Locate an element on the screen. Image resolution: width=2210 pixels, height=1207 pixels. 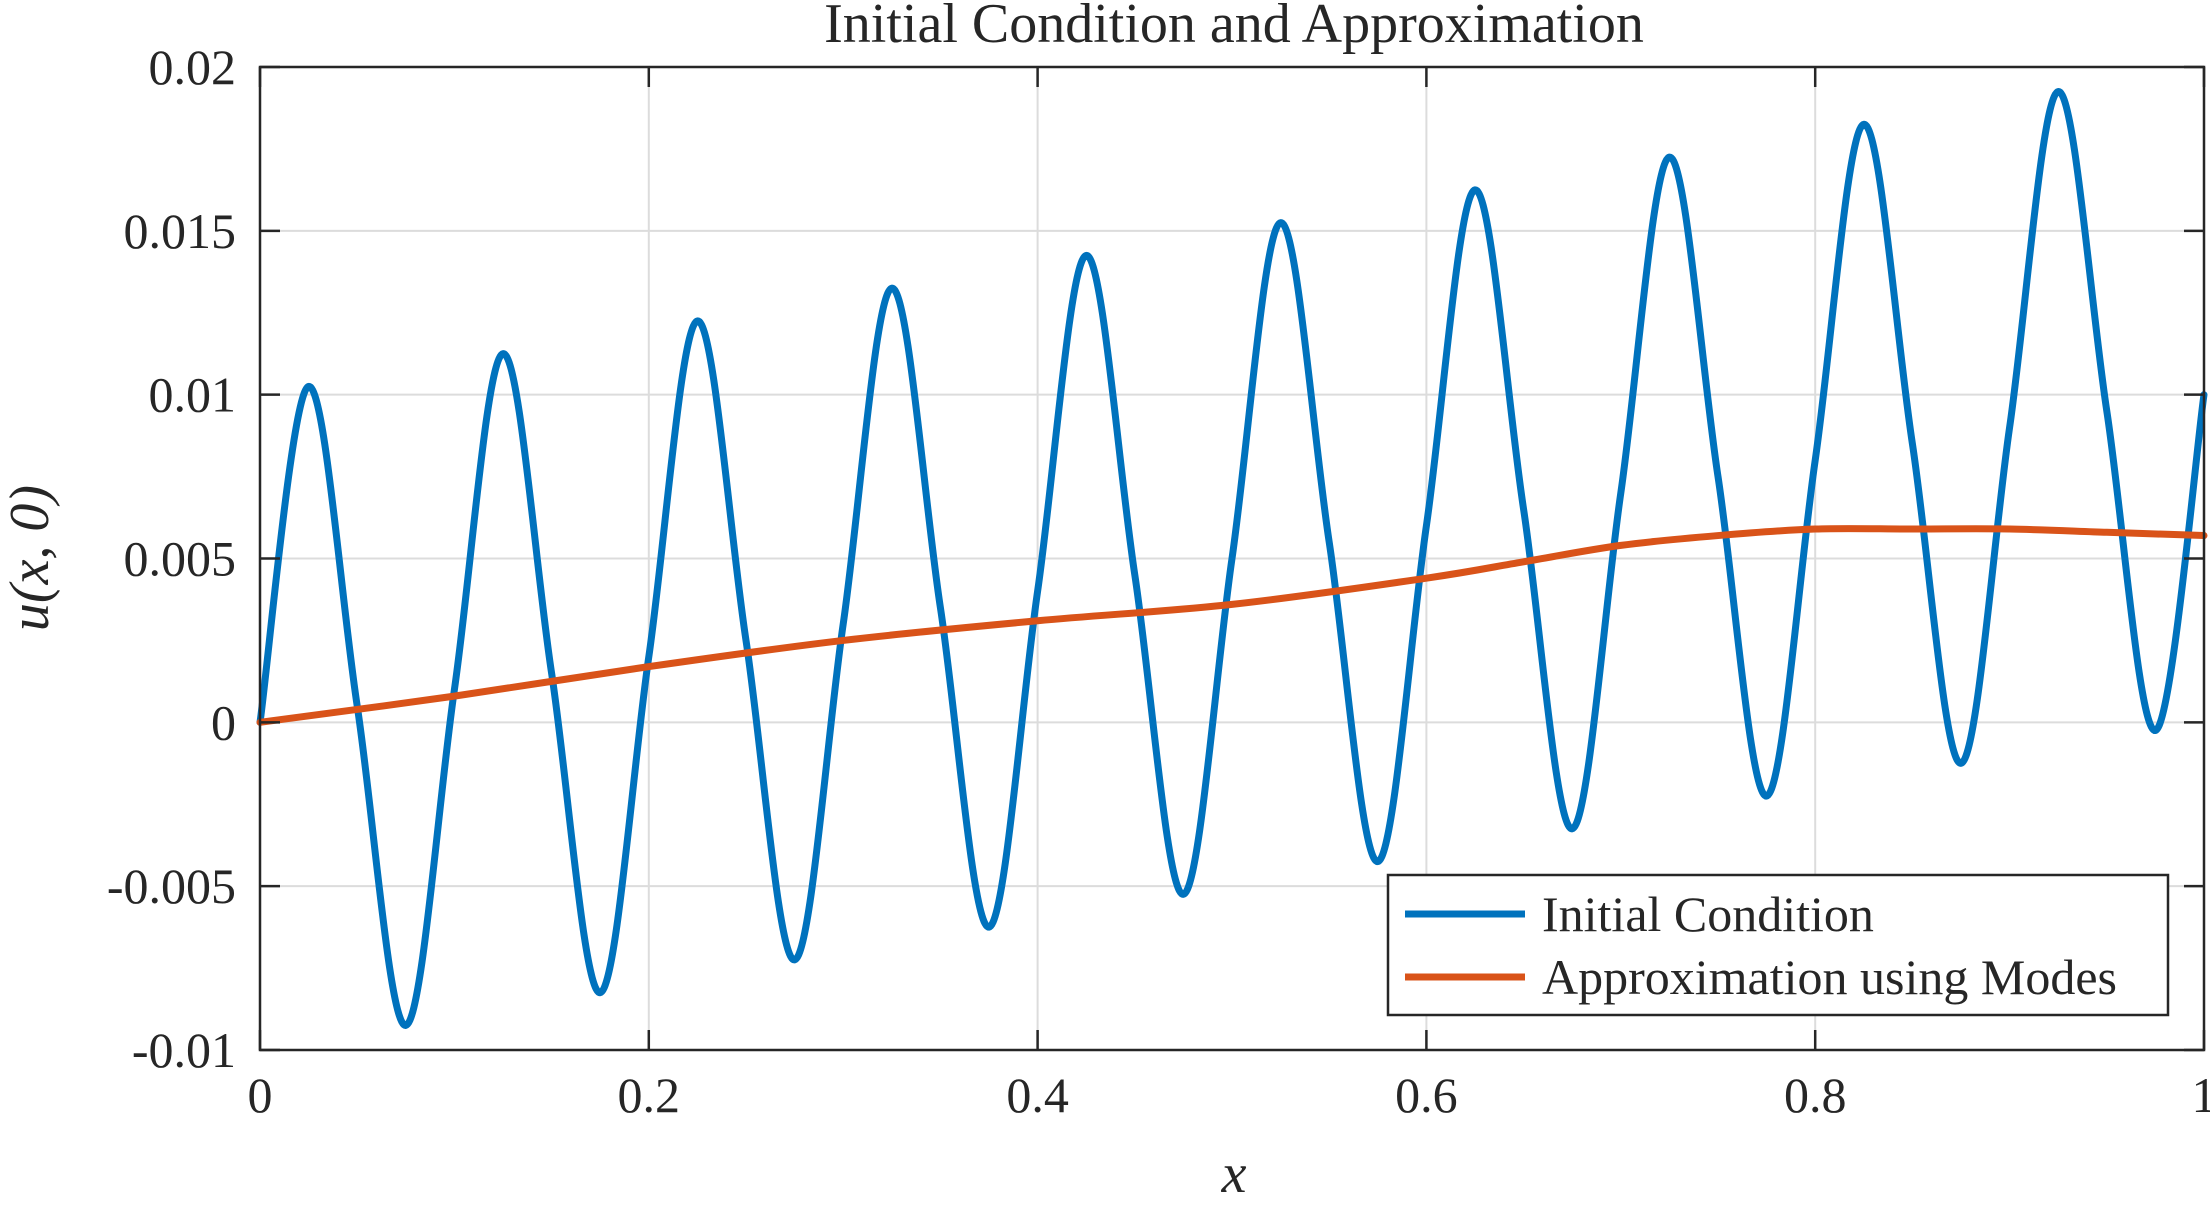
x-tick-label: 0.6 is located at coordinates (1426, 1095).